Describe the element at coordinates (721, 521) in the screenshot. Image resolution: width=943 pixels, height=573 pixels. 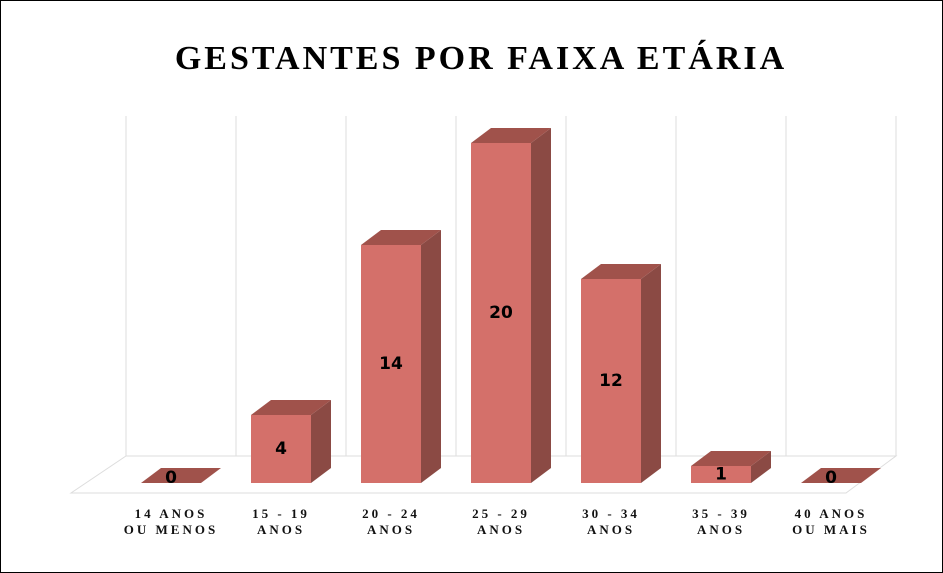
I see `x-tick-label: 35 - 39 ANOS` at that location.